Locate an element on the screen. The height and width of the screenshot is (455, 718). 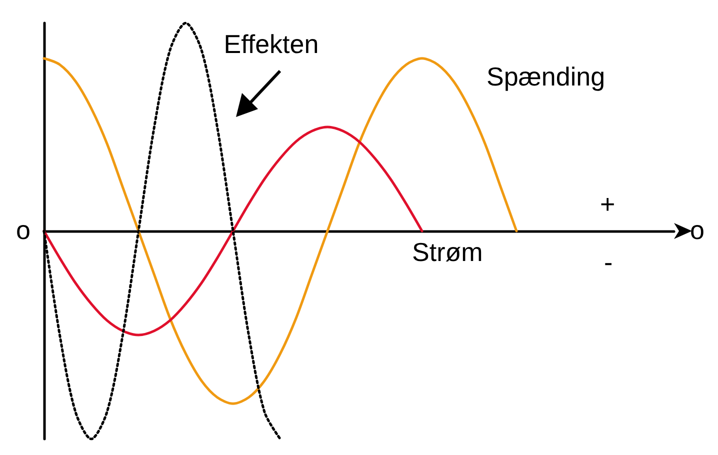
series-label: Spænding is located at coordinates (546, 76).